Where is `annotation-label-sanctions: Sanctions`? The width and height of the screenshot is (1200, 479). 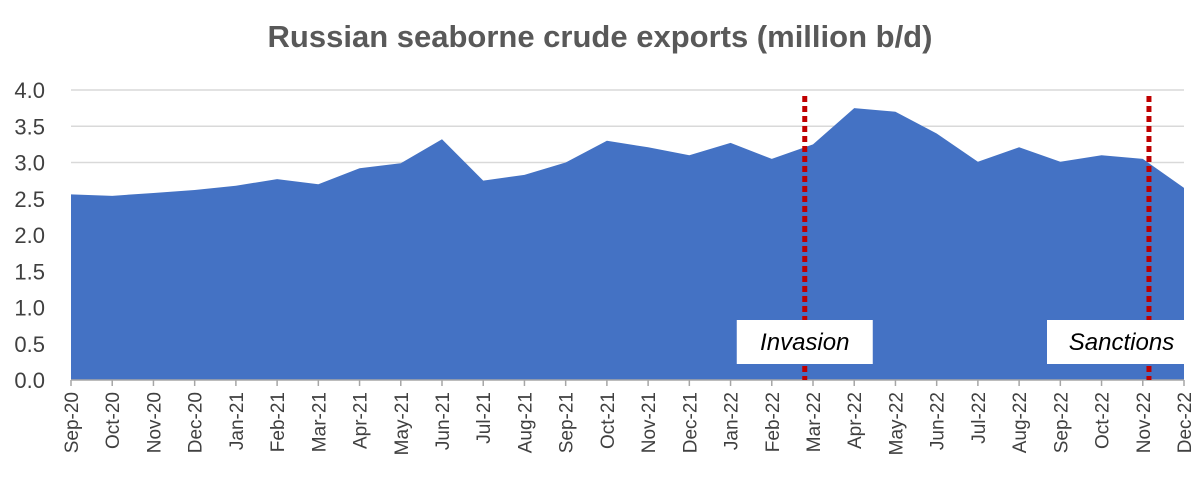 annotation-label-sanctions: Sanctions is located at coordinates (1121, 342).